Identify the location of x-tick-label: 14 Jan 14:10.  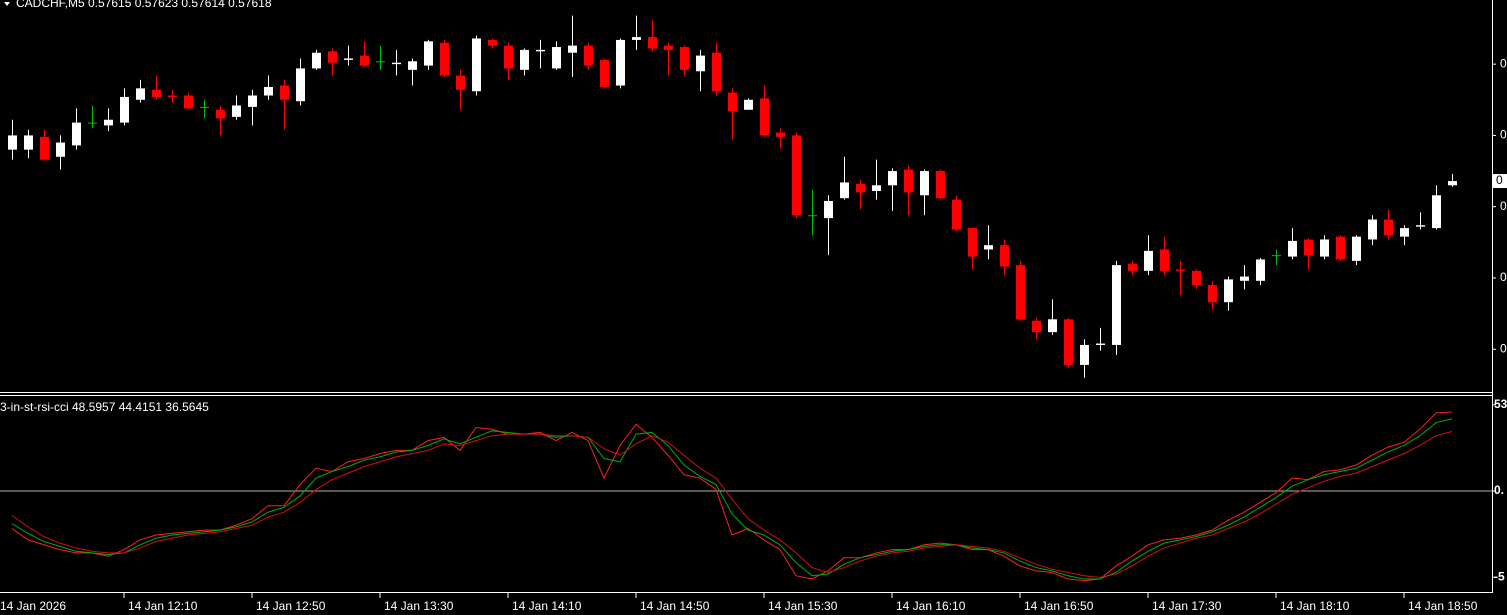
(547, 606).